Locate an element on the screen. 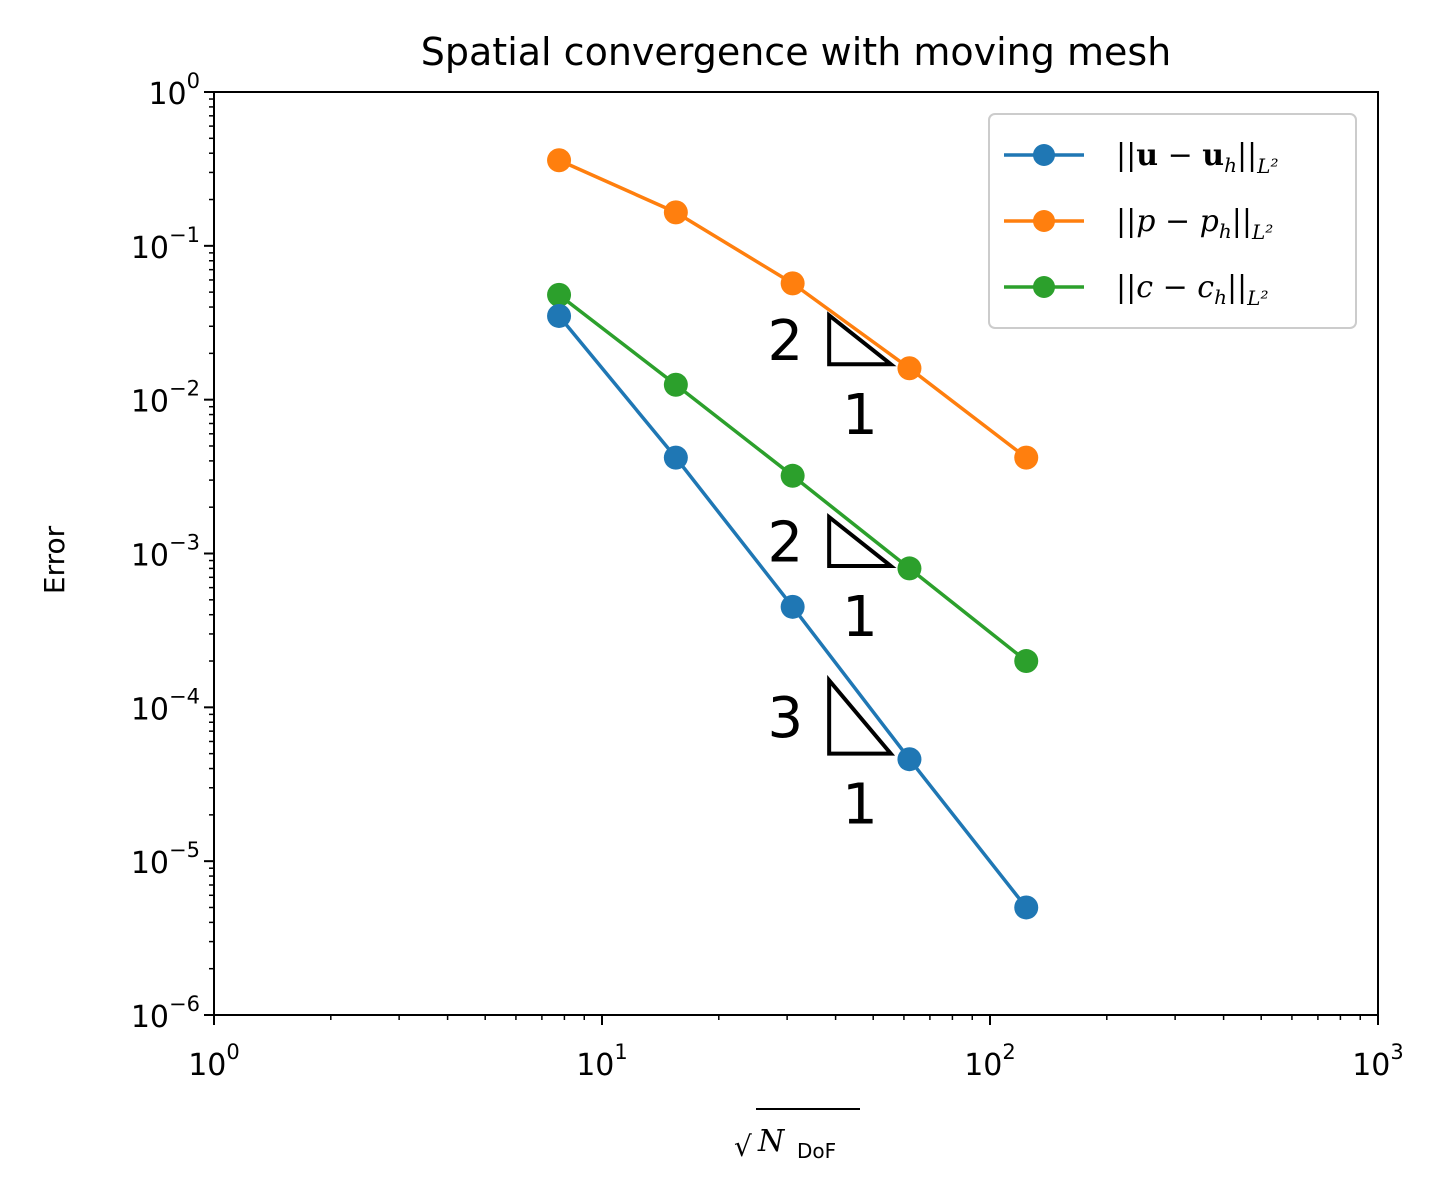  x-axis-label-sub: DoF is located at coordinates (816, 1151).